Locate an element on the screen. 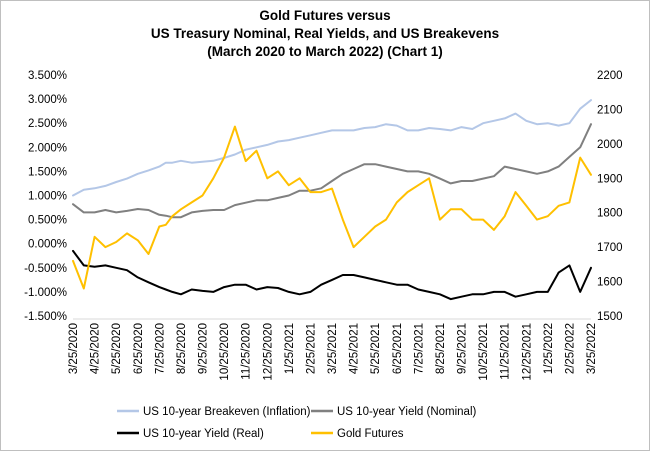  y-left-tick-label: 2.000% is located at coordinates (47, 148).